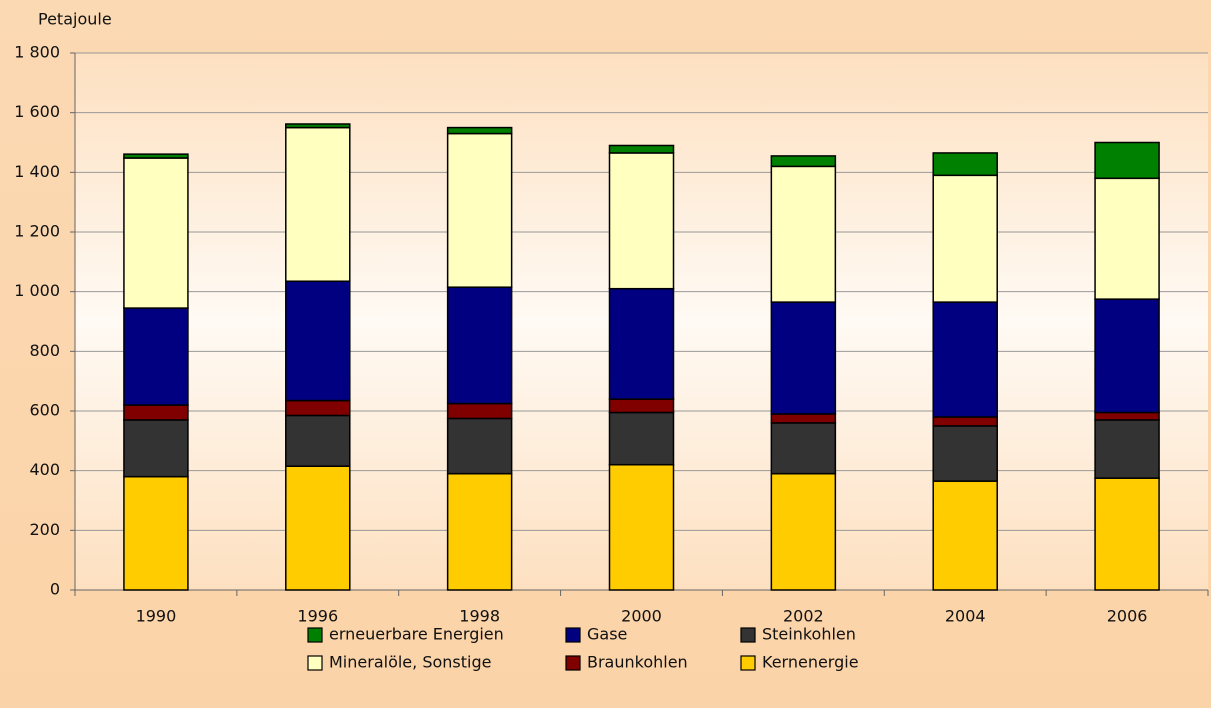 Image resolution: width=1211 pixels, height=712 pixels. Describe the element at coordinates (641, 616) in the screenshot. I see `x-tick-label: 2000` at that location.